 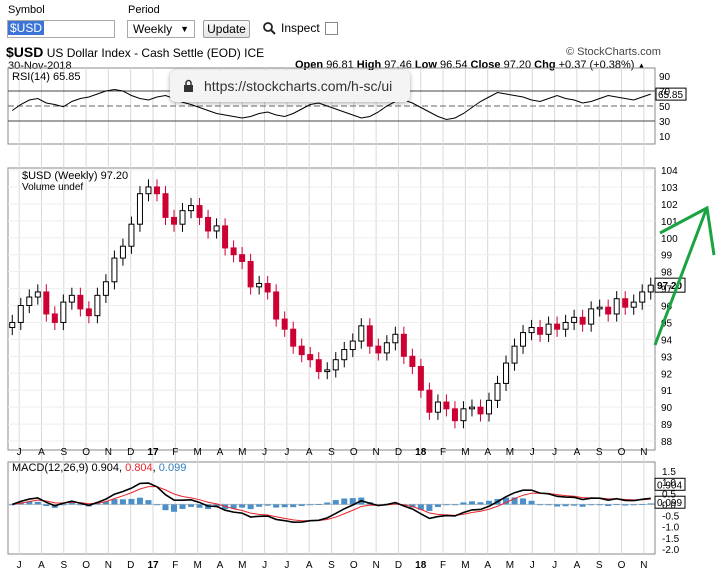 I want to click on x-tick-label: D, so click(x=130, y=452).